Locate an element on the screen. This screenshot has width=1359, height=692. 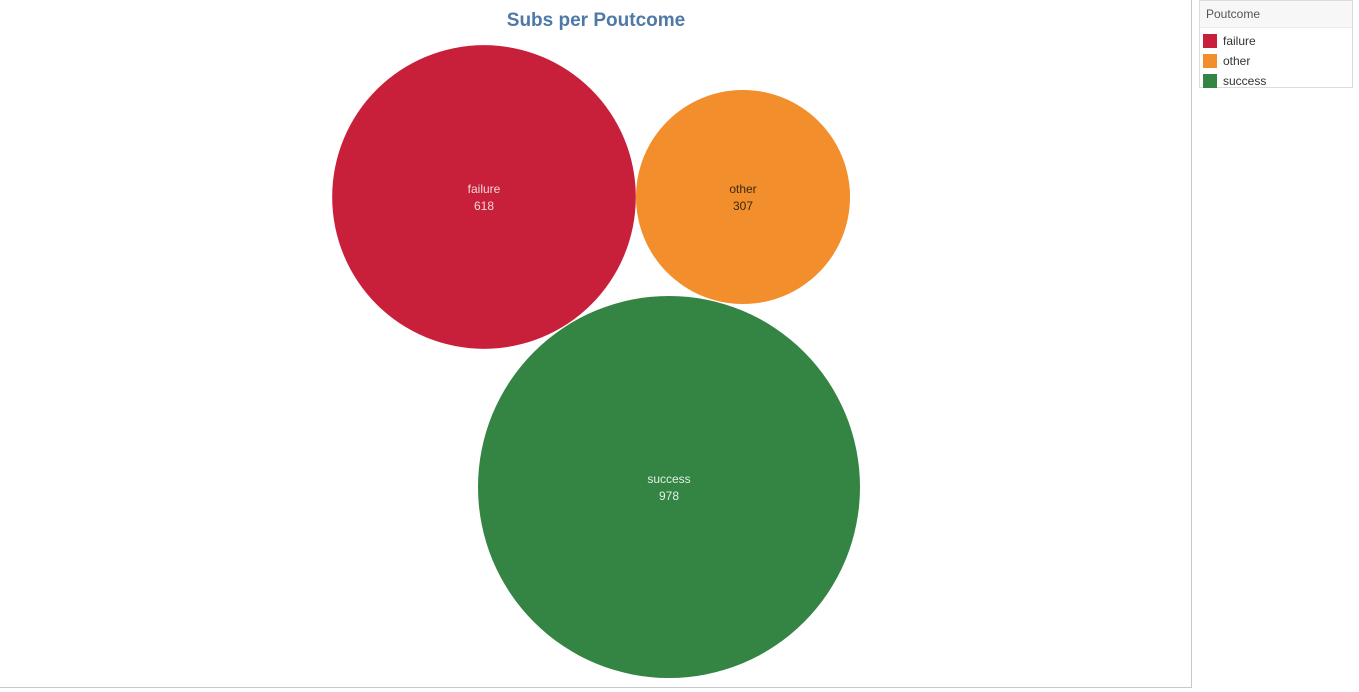
legend-items: failure other success is located at coordinates (1276, 59).